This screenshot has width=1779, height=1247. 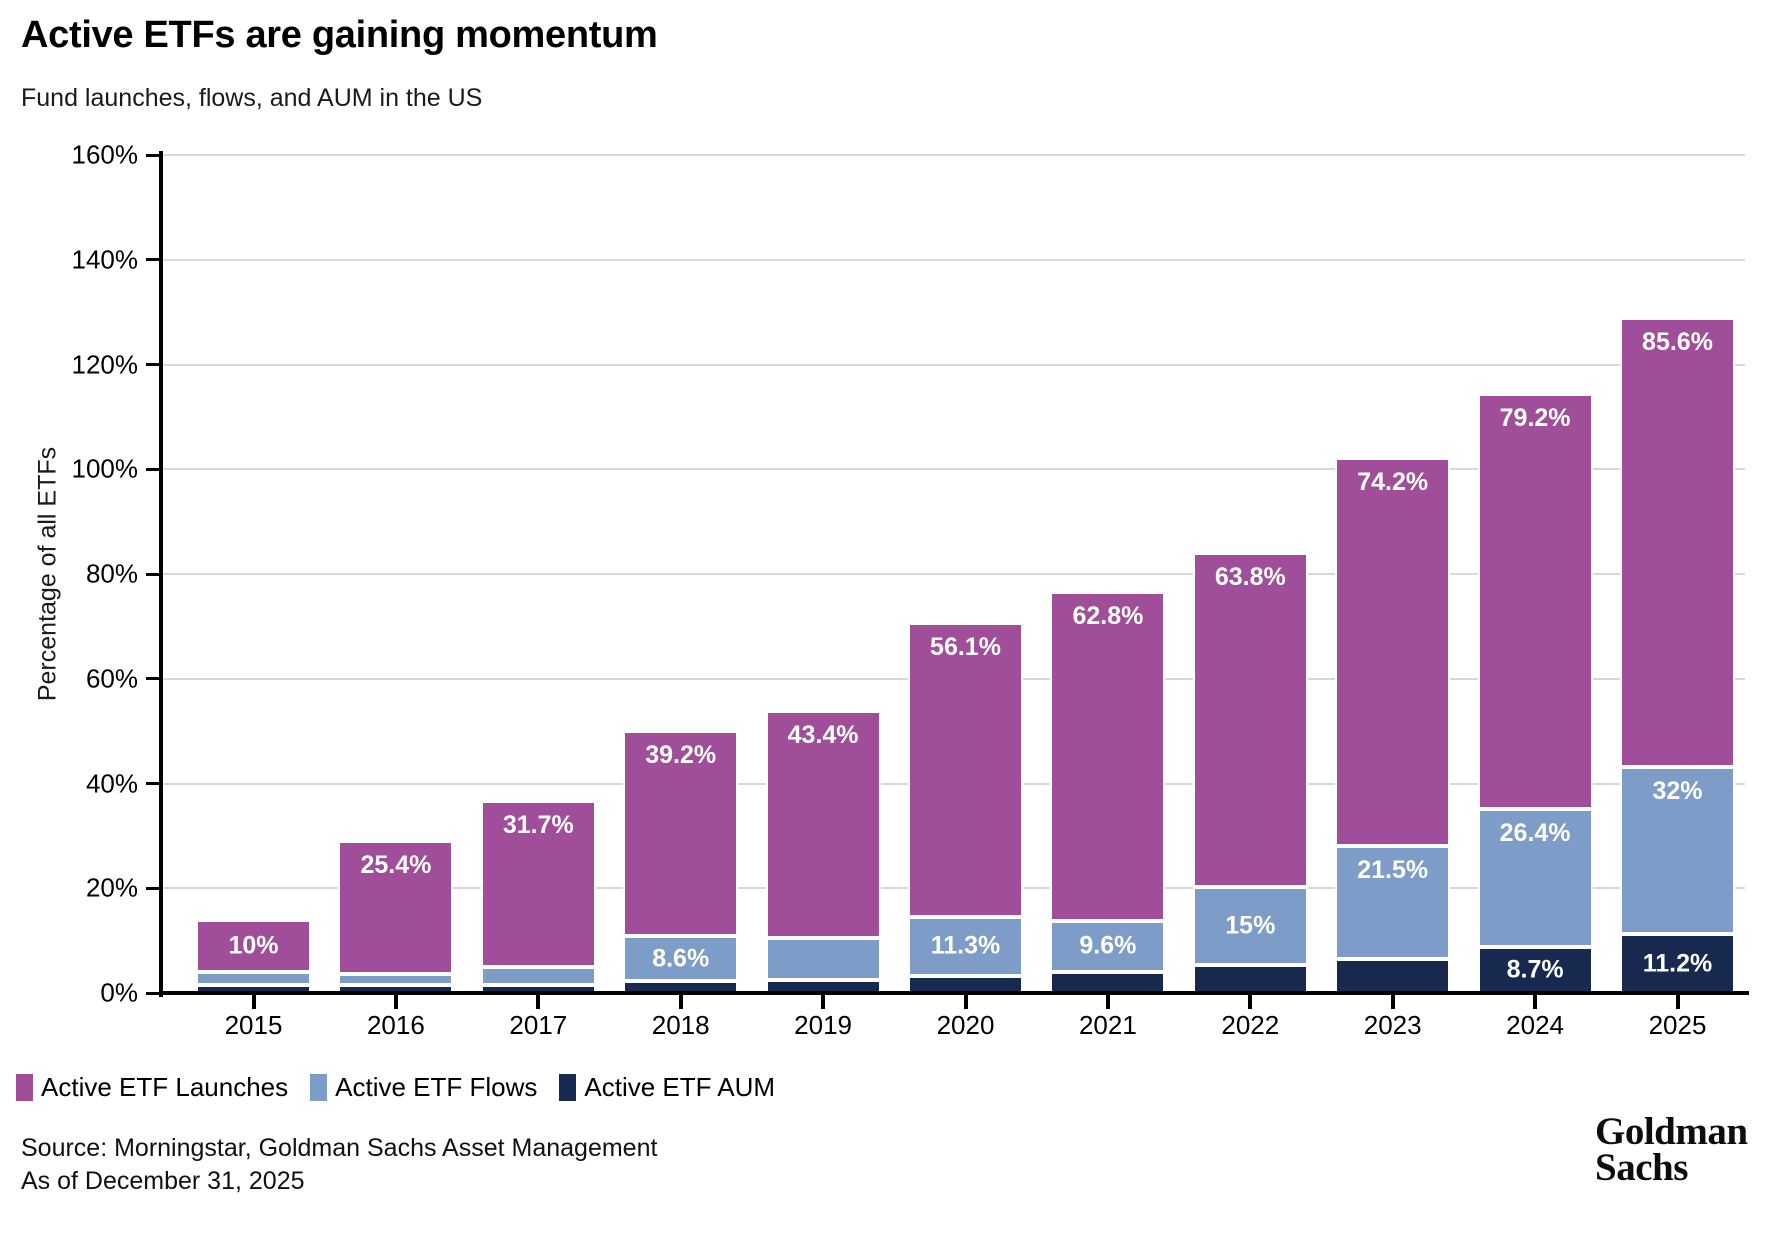 What do you see at coordinates (396, 908) in the screenshot?
I see `bar-segment: 25.4%` at bounding box center [396, 908].